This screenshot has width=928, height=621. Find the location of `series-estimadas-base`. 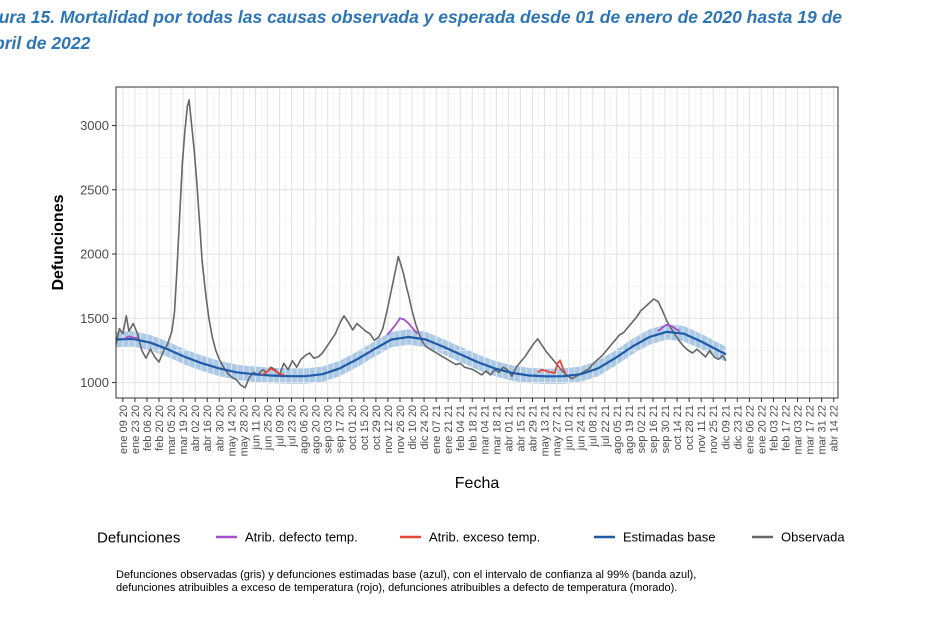

series-estimadas-base is located at coordinates (421, 354).